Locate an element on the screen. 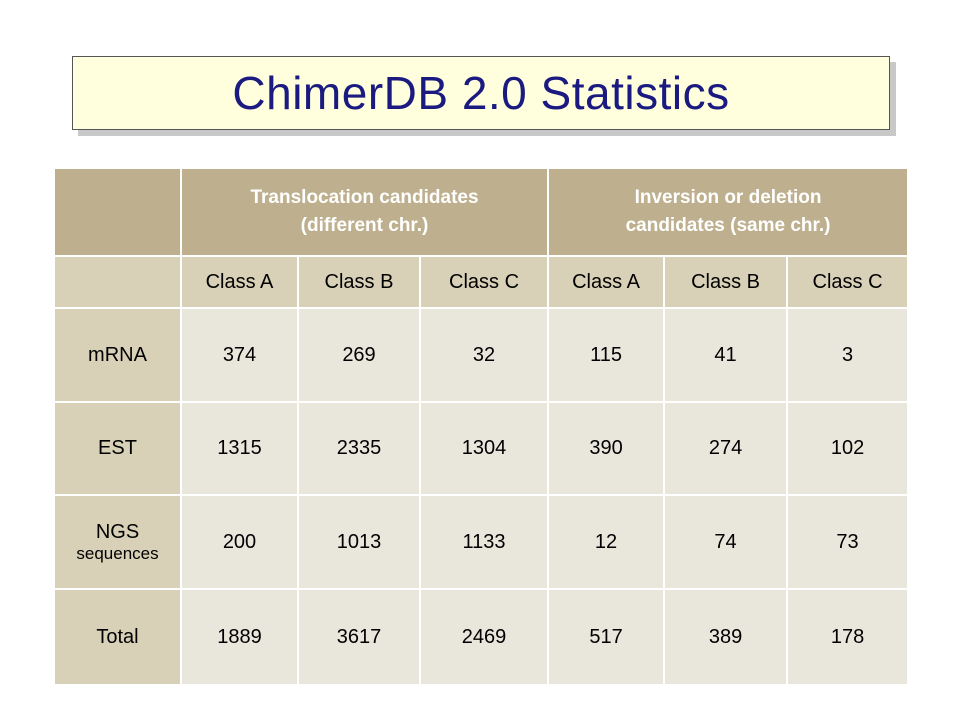  page-title: ChimerDB 2.0 Statistics is located at coordinates (481, 93).